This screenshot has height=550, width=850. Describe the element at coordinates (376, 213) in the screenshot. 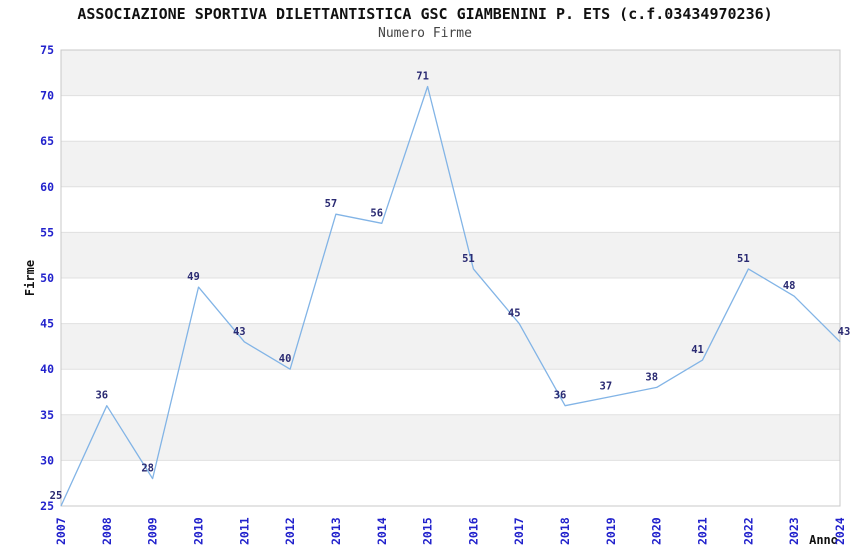

I see `data-point-label: 56` at that location.